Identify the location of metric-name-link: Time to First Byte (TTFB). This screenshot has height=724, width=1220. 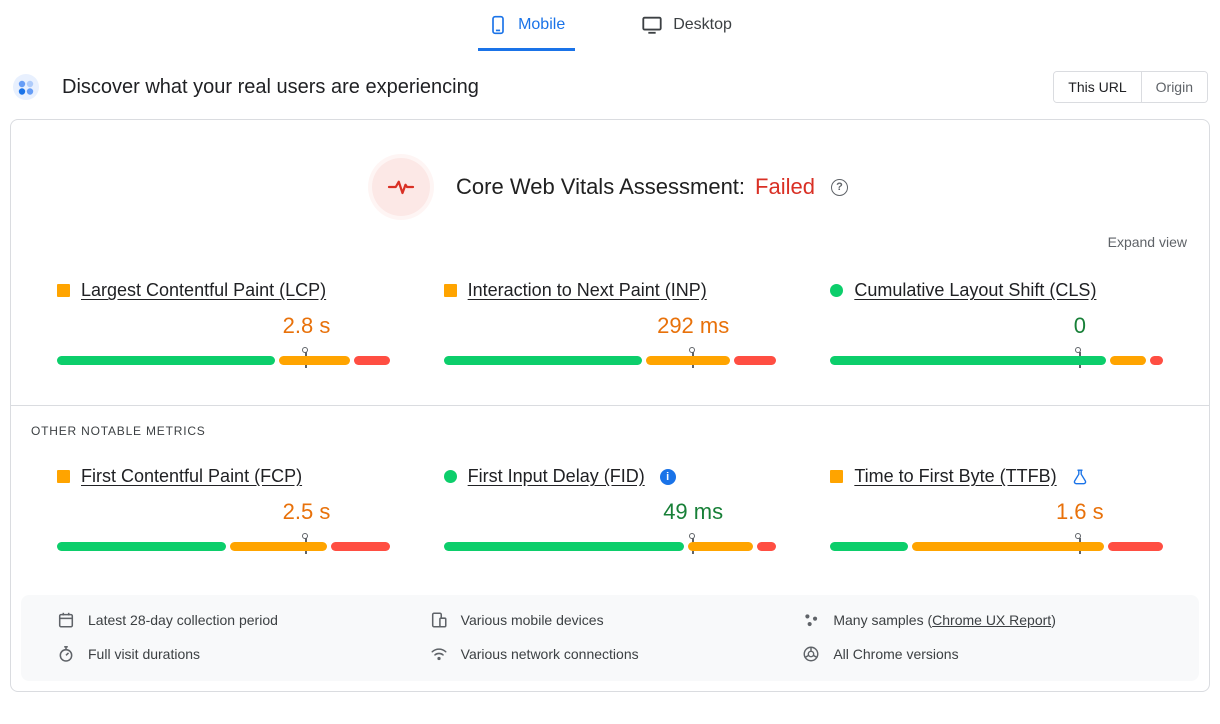
(955, 476).